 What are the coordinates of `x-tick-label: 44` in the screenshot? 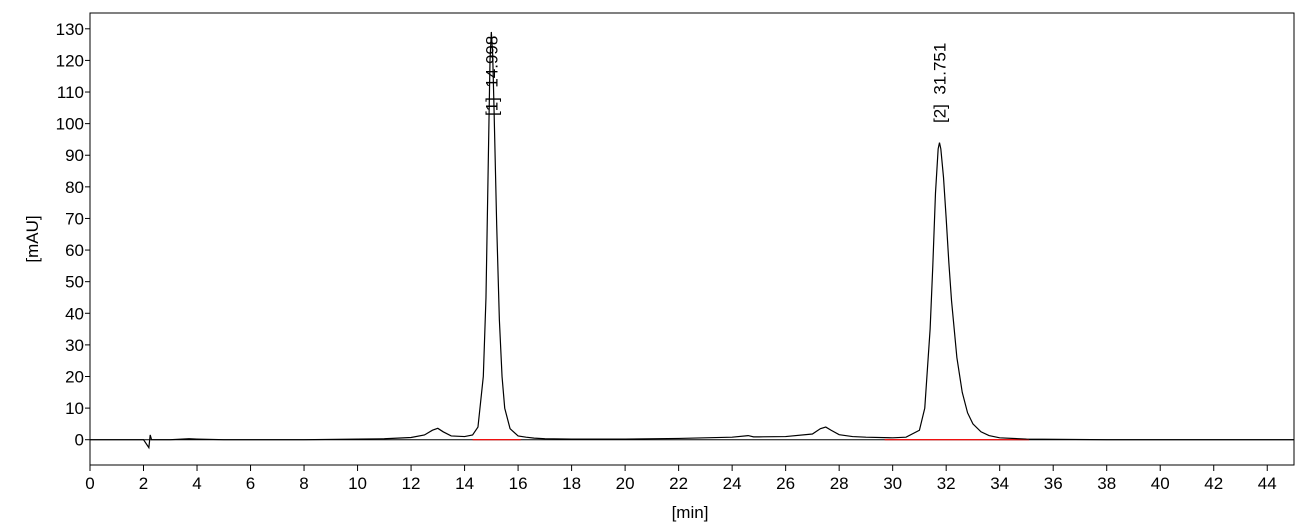 It's located at (1267, 483).